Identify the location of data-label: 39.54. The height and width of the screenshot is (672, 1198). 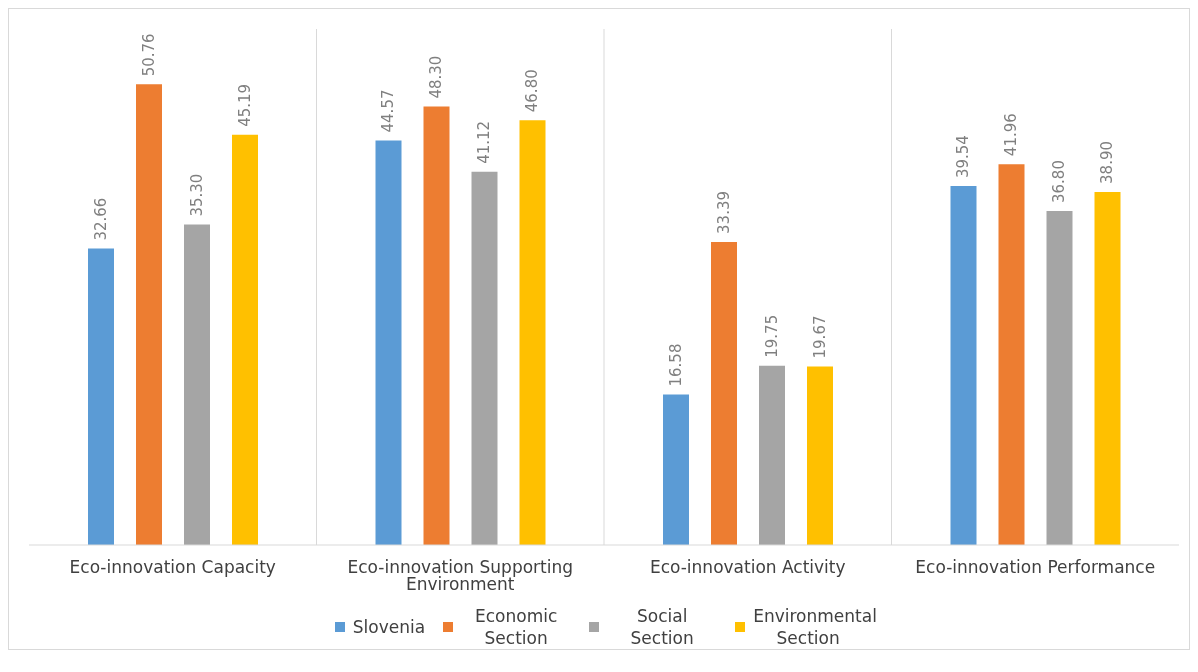
(963, 157).